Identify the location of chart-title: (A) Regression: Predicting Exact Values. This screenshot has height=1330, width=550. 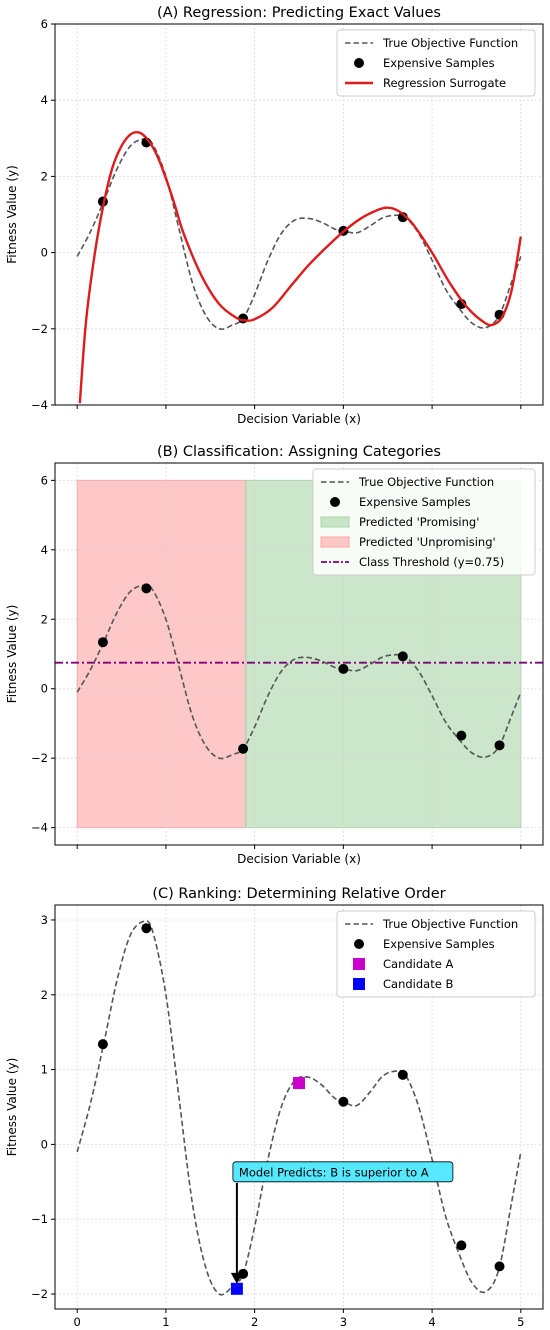
(299, 13).